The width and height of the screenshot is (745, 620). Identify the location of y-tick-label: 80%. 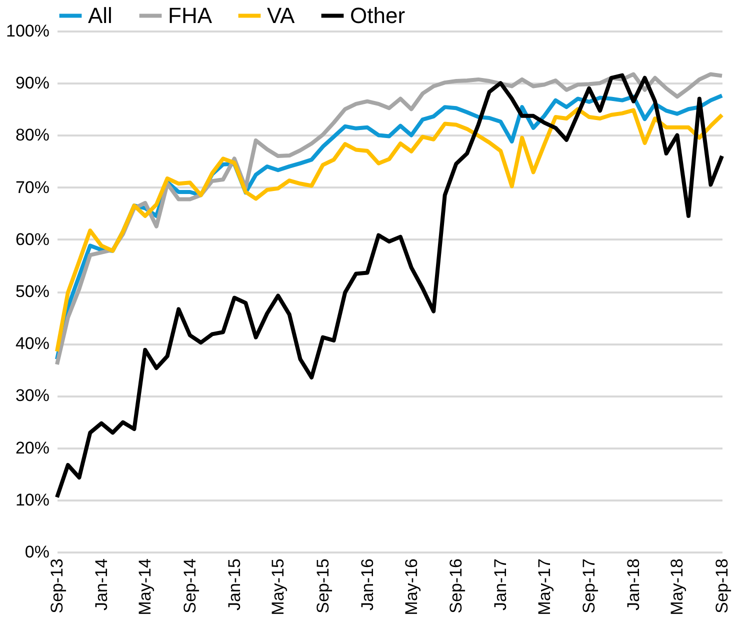
(32, 135).